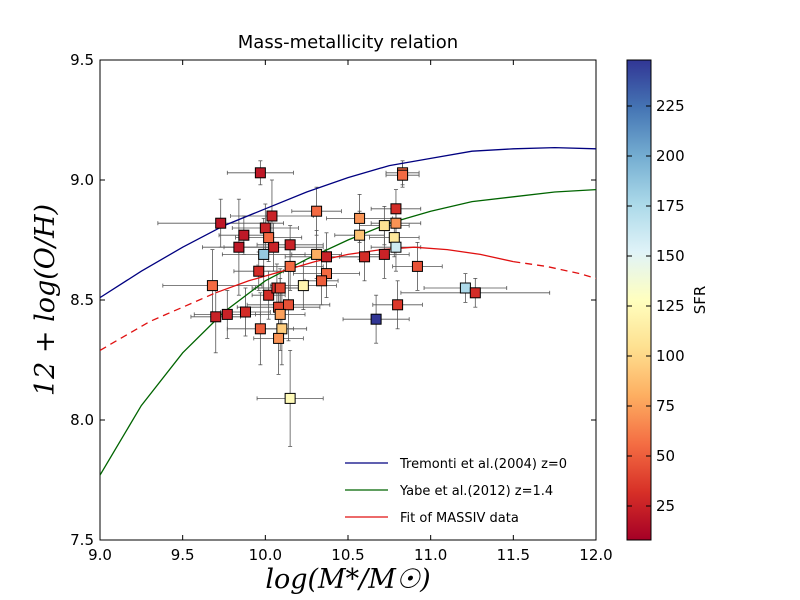 The height and width of the screenshot is (600, 800). I want to click on colorbar-tick-label: 75, so click(665, 406).